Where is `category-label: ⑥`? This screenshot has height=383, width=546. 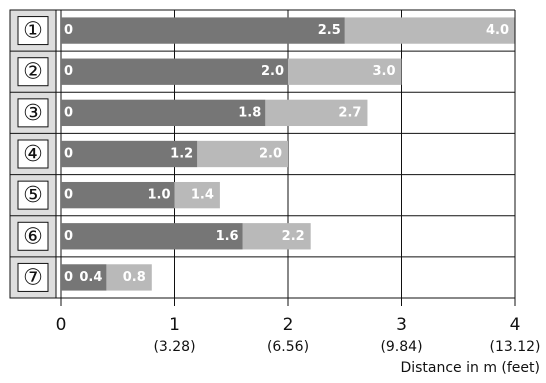 category-label: ⑥ is located at coordinates (33, 236).